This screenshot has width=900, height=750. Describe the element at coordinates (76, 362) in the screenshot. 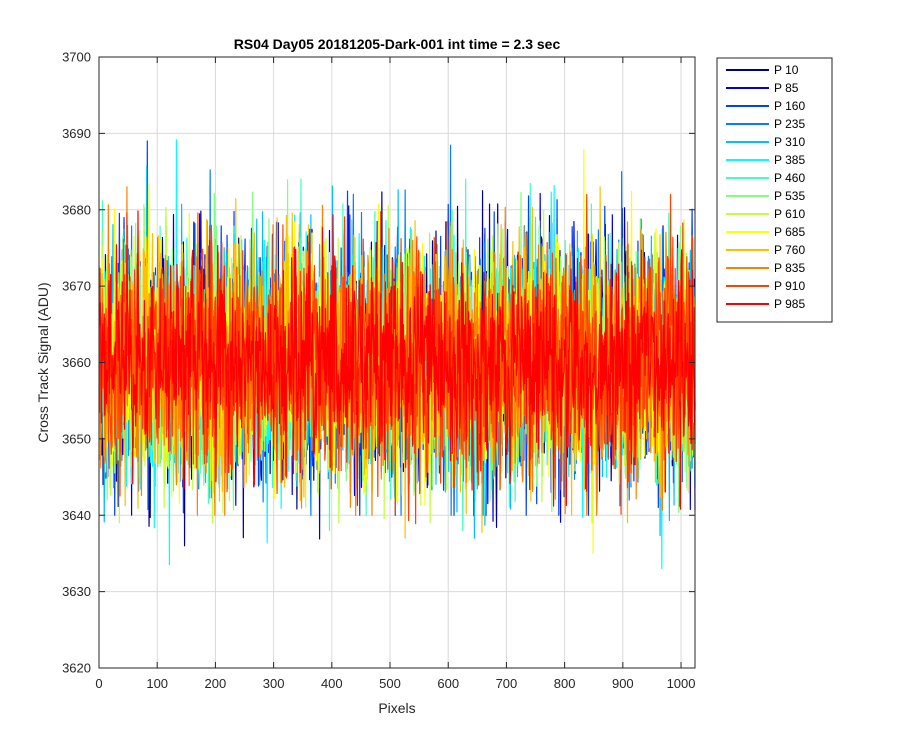

I see `y-tick-label: 3660` at that location.